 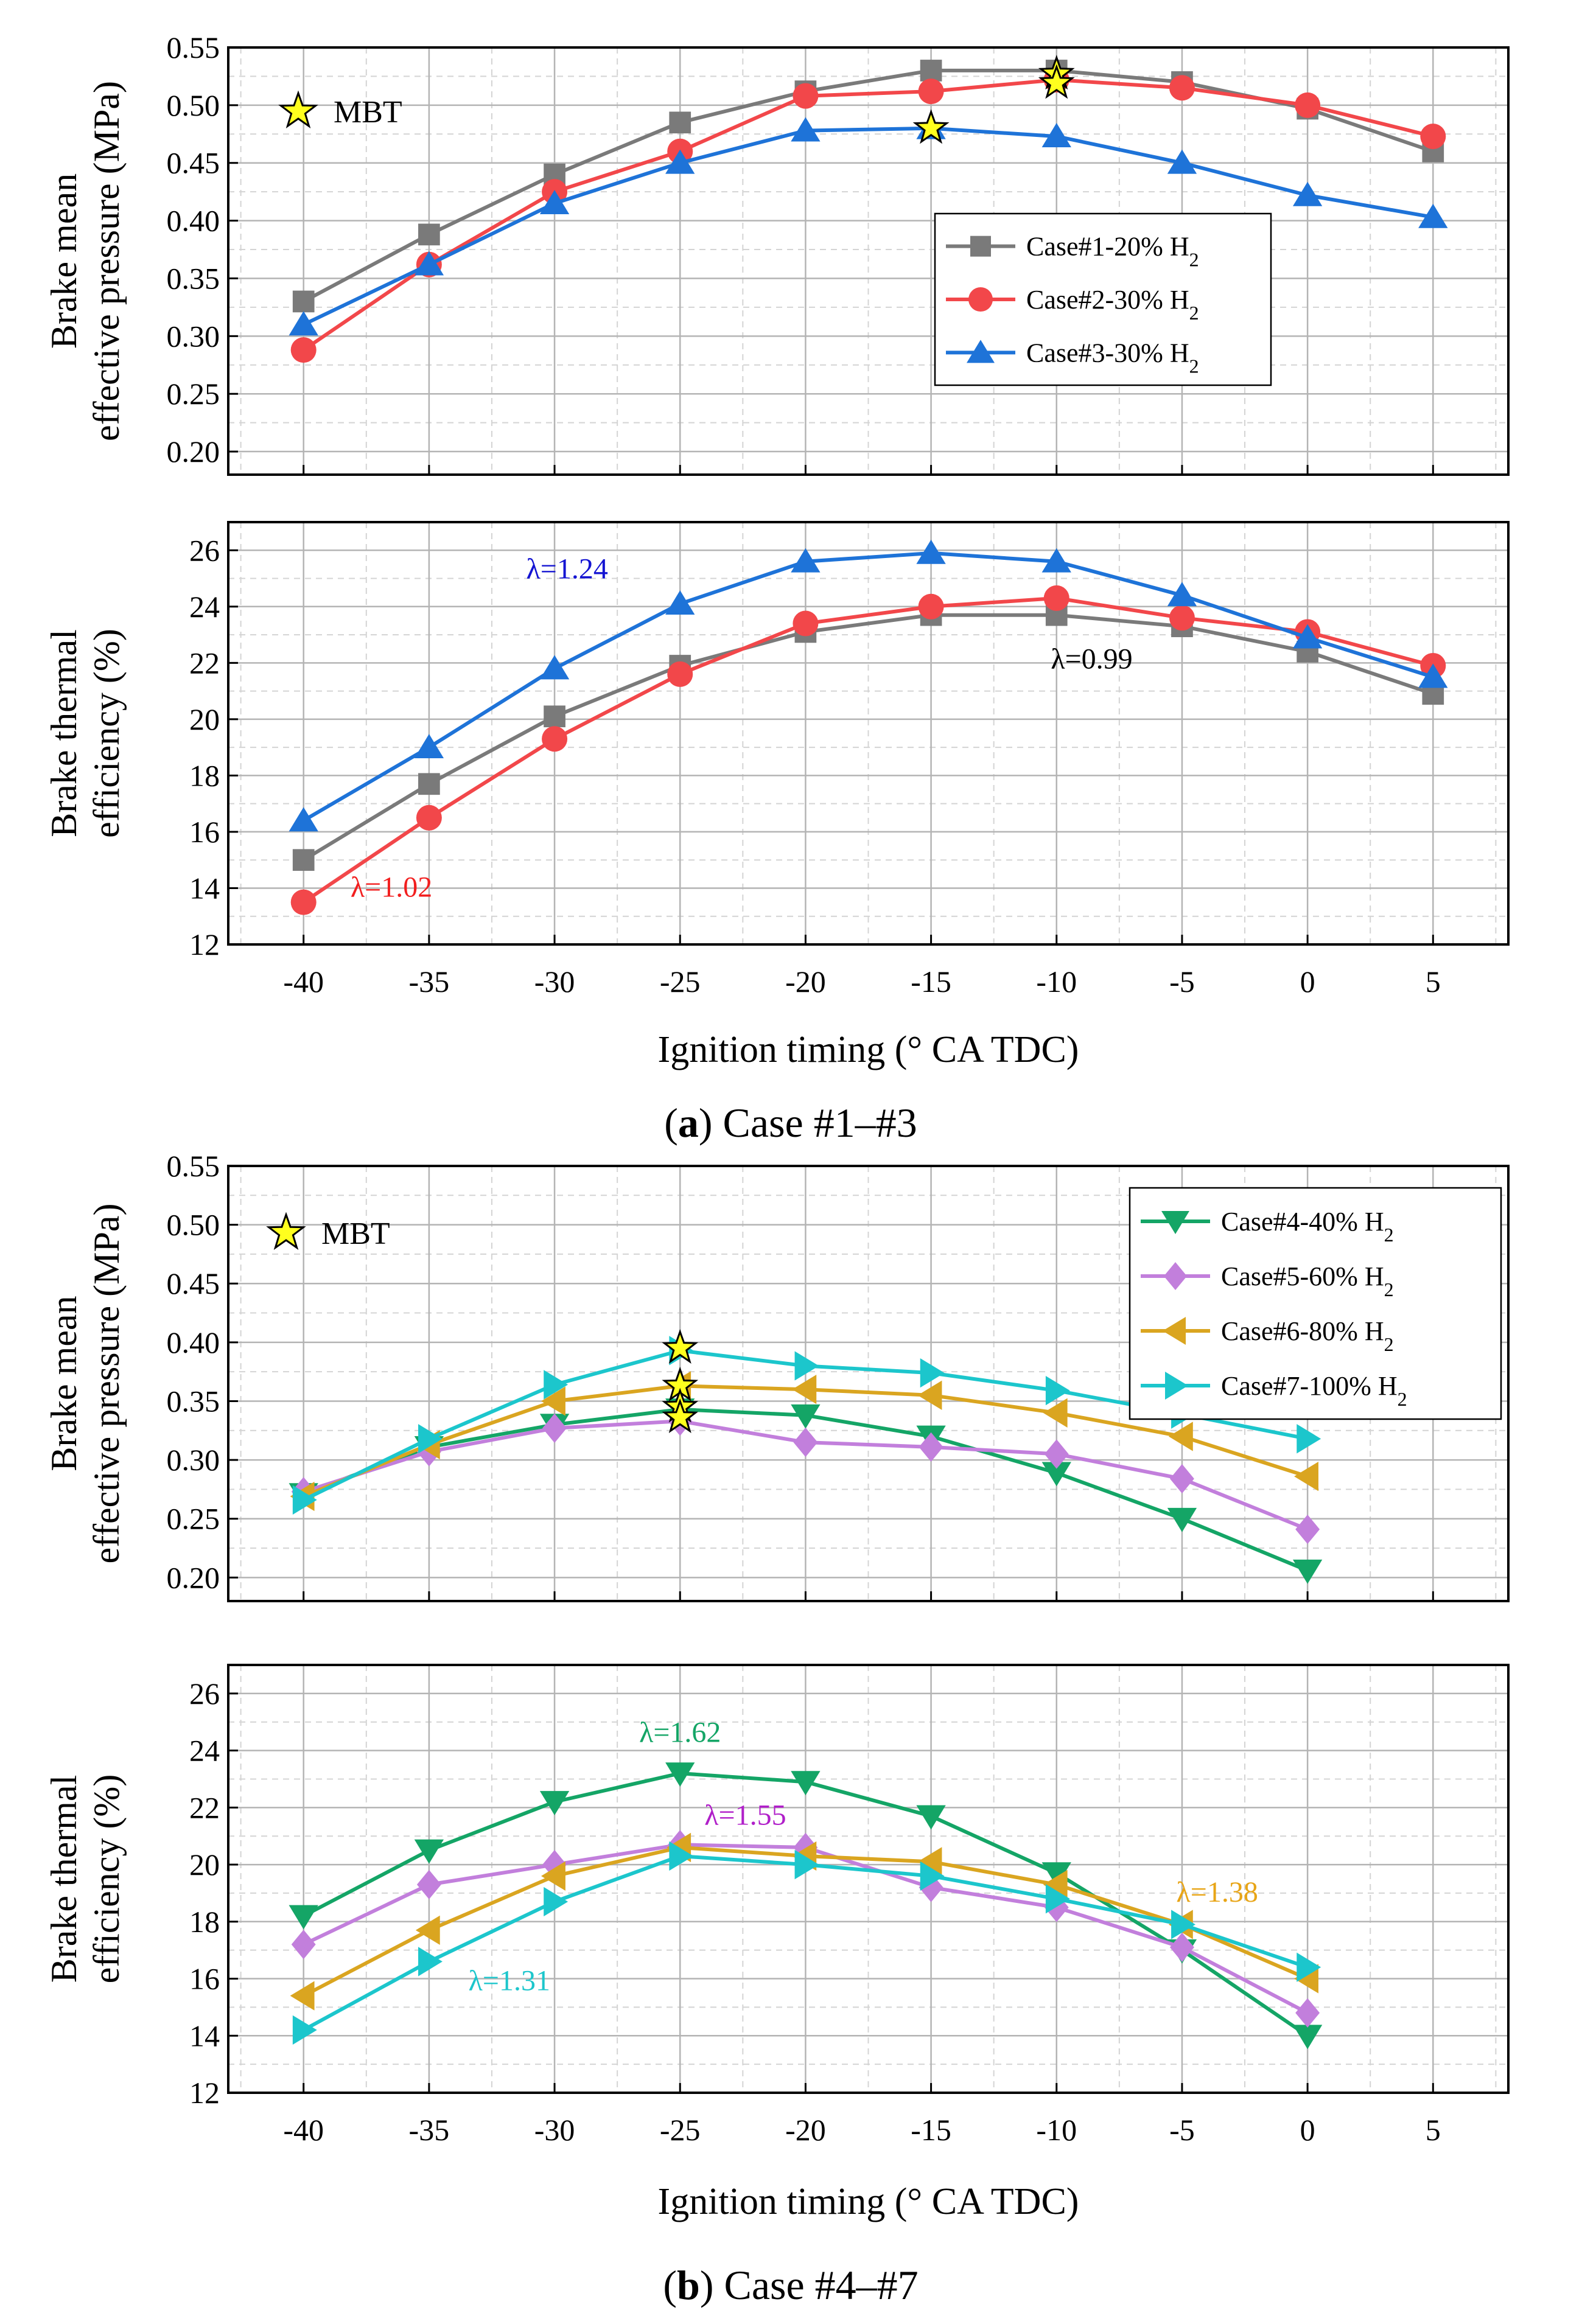 What do you see at coordinates (689, 1123) in the screenshot?
I see `caption-a-letter: a` at bounding box center [689, 1123].